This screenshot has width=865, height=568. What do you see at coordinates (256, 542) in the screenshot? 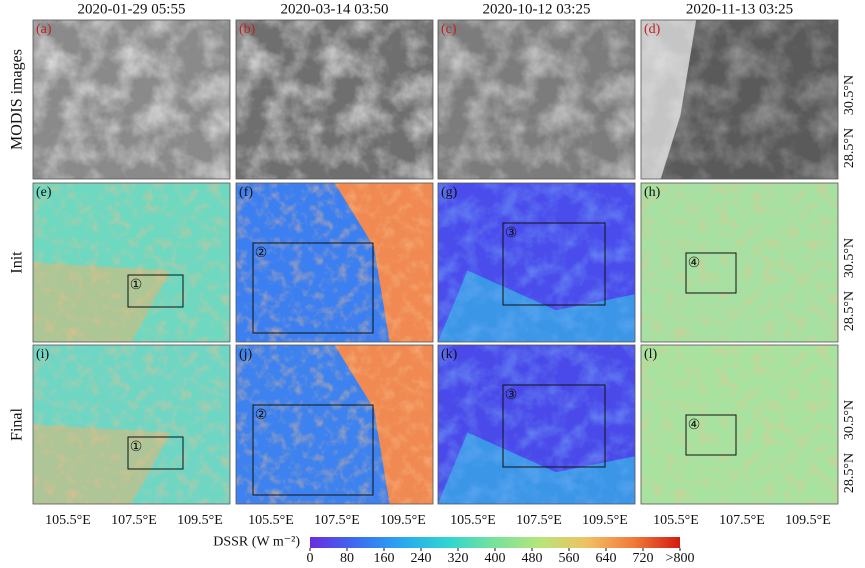
I see `colorbar-label: DSSR (W m⁻²)` at bounding box center [256, 542].